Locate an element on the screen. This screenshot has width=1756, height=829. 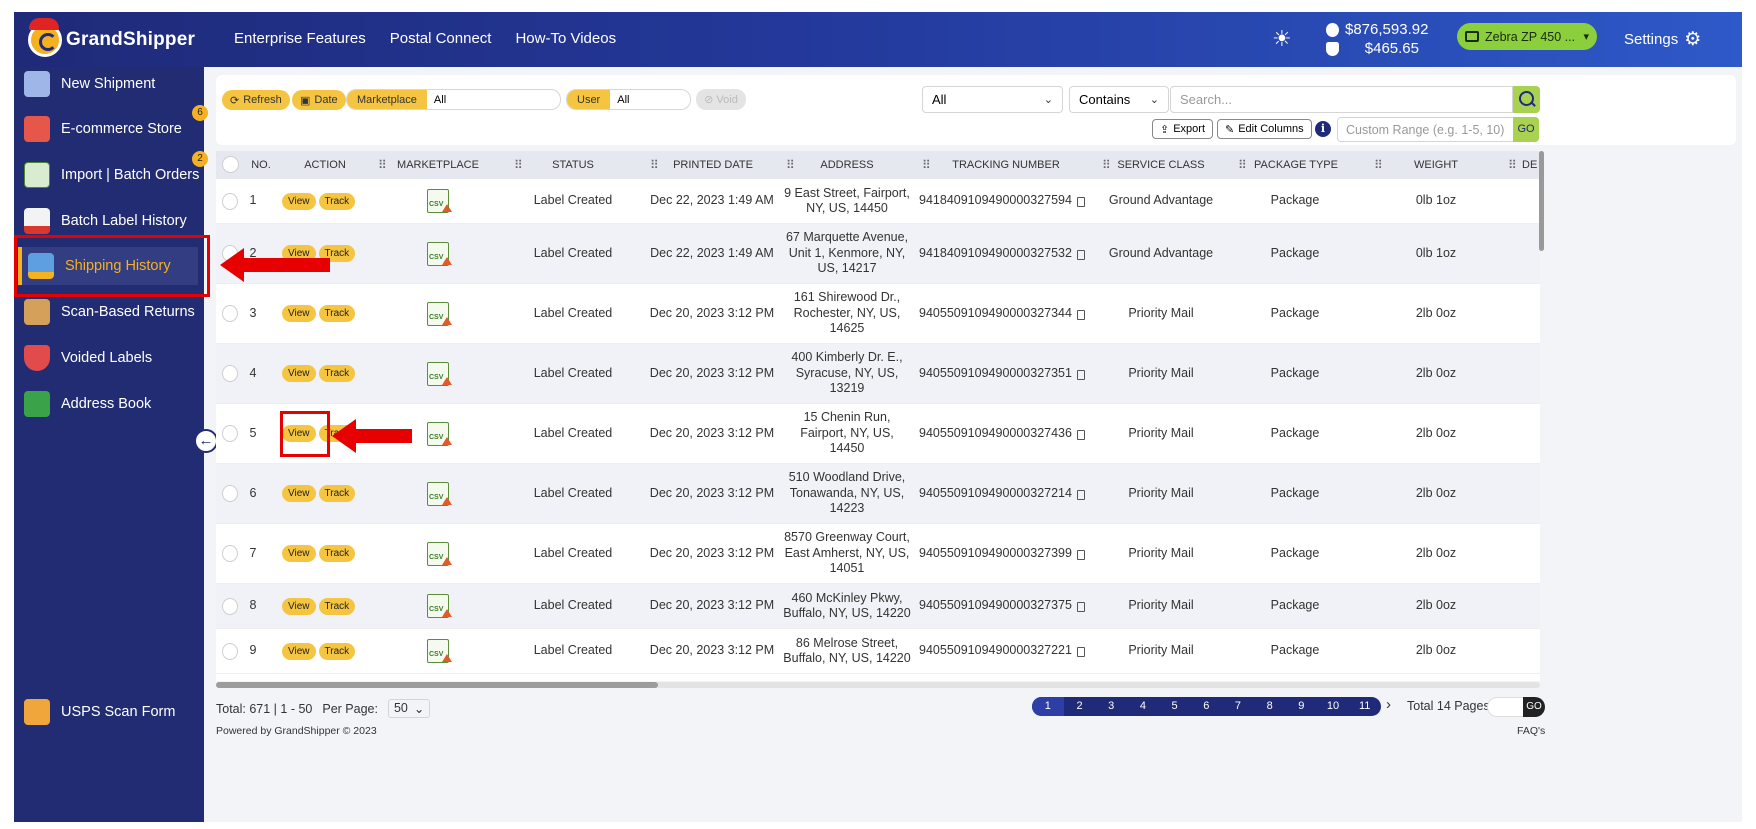
tracking-number: 9405509109490000327351 is located at coordinates (995, 372).